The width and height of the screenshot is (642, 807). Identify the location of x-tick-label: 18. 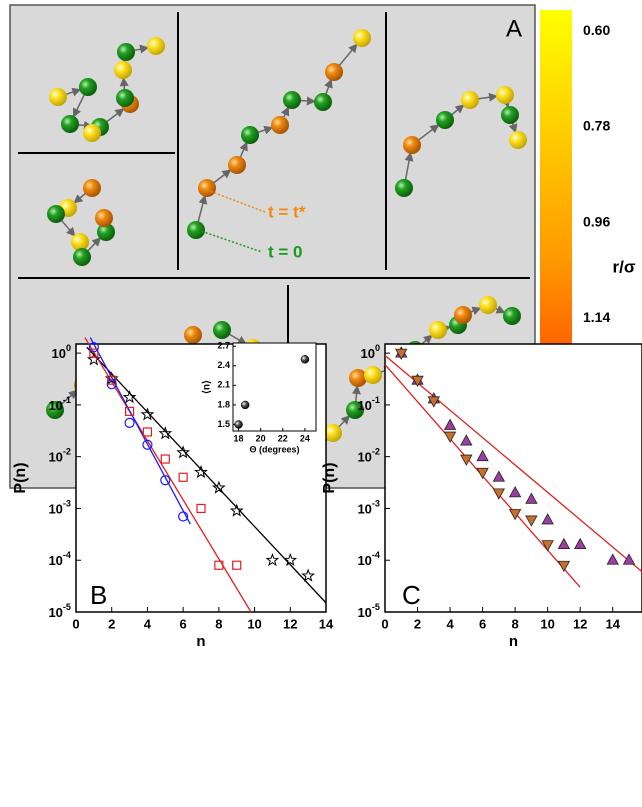
(239, 438).